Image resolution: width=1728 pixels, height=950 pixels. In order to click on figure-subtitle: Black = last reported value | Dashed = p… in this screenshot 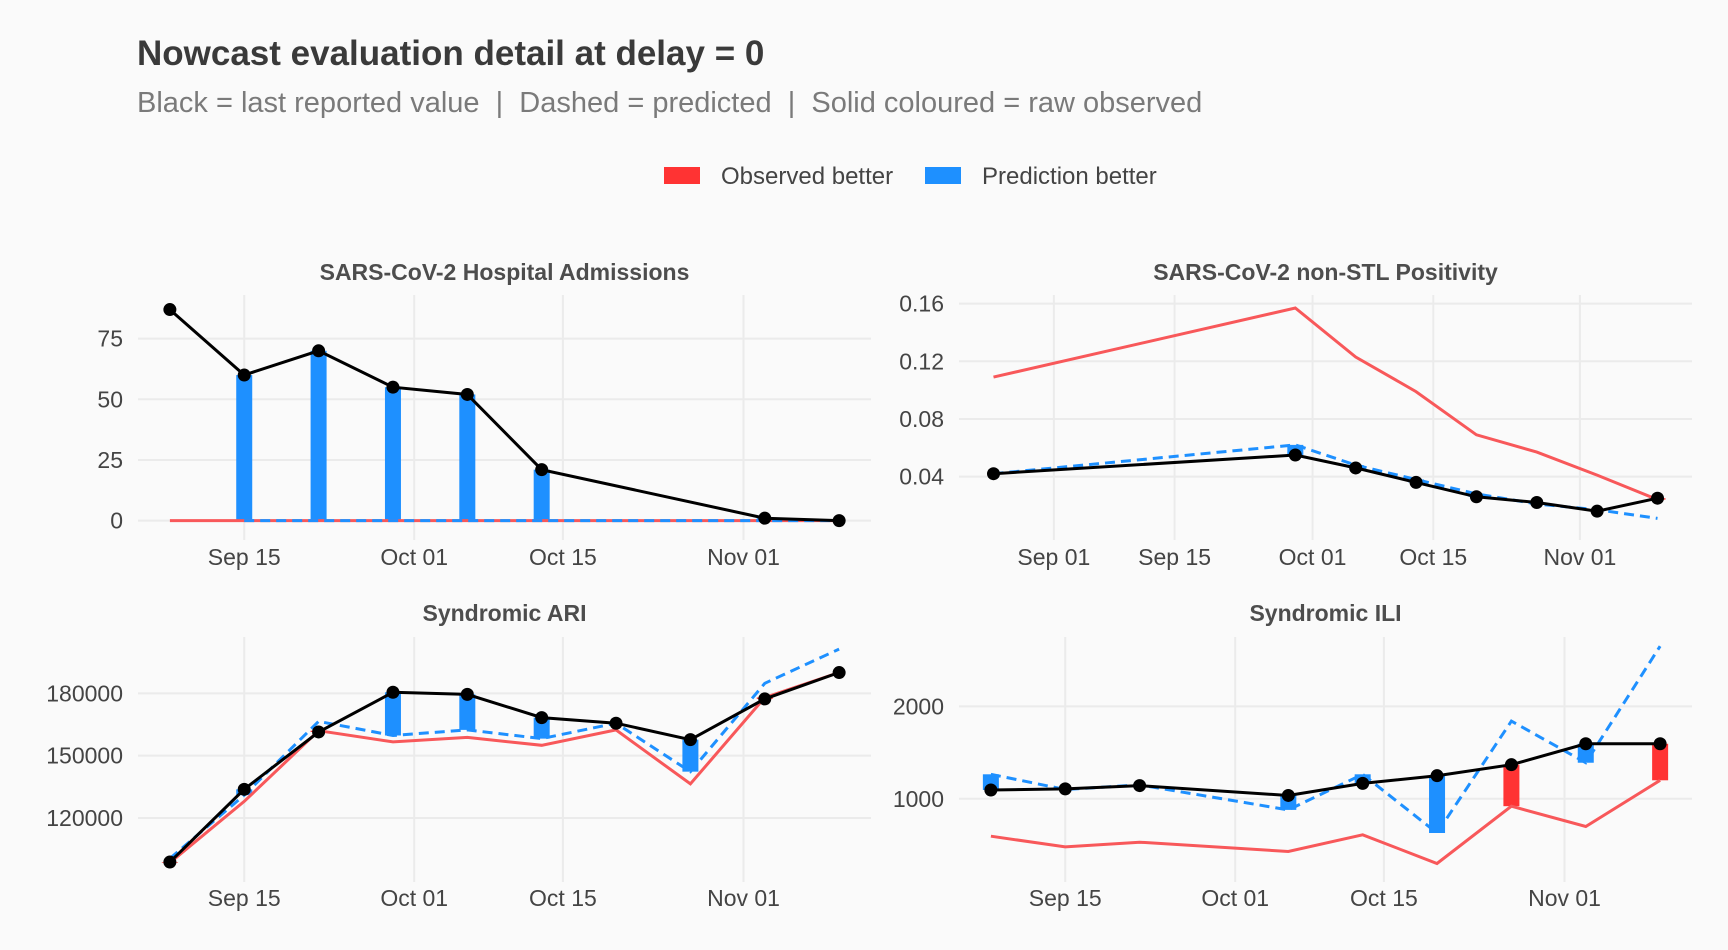, I will do `click(669, 103)`.